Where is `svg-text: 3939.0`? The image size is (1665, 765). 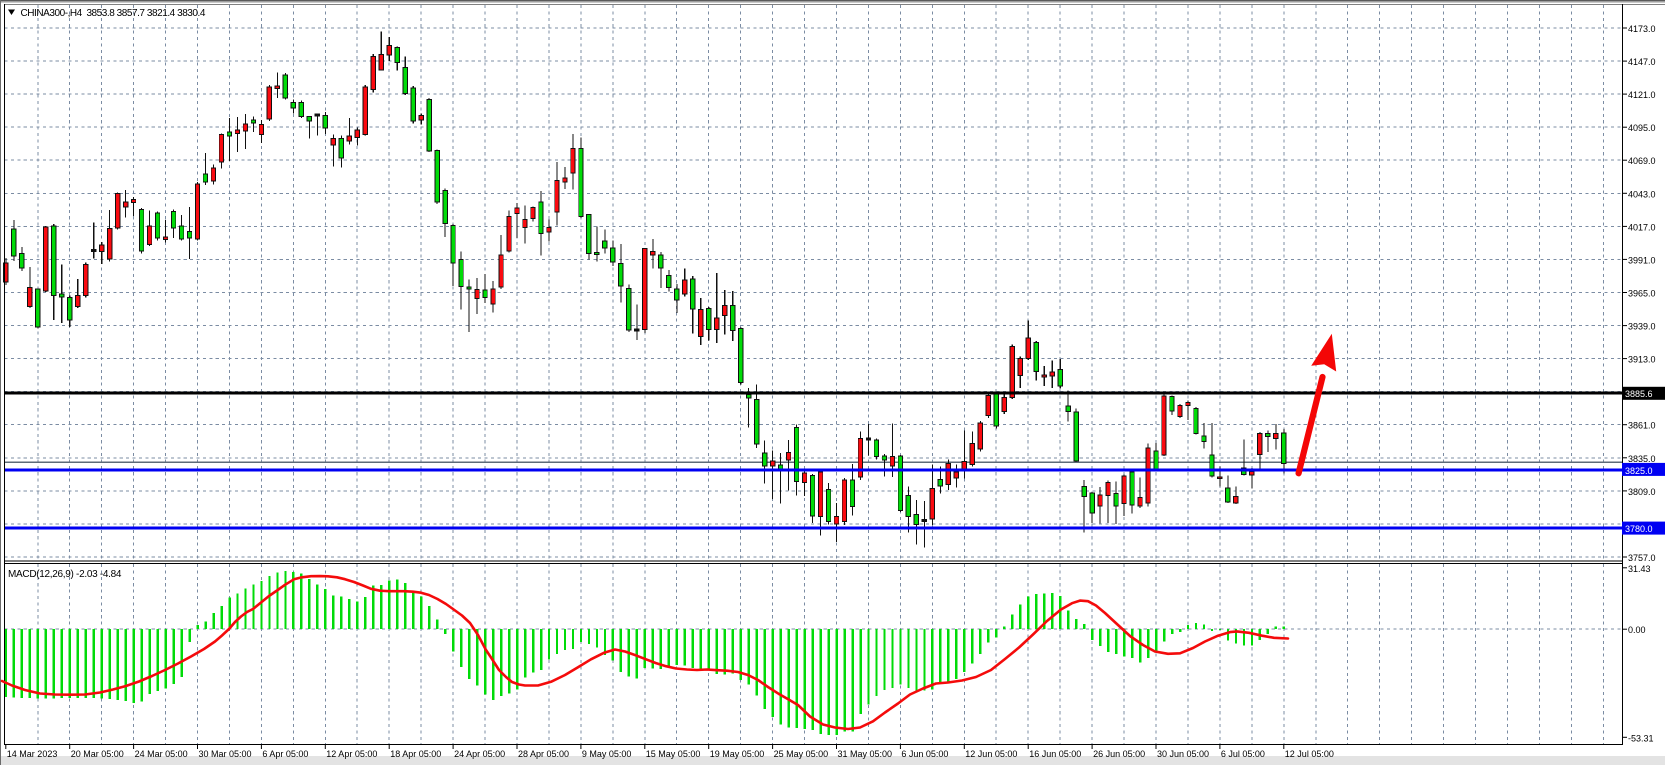
svg-text: 3939.0 is located at coordinates (1642, 327).